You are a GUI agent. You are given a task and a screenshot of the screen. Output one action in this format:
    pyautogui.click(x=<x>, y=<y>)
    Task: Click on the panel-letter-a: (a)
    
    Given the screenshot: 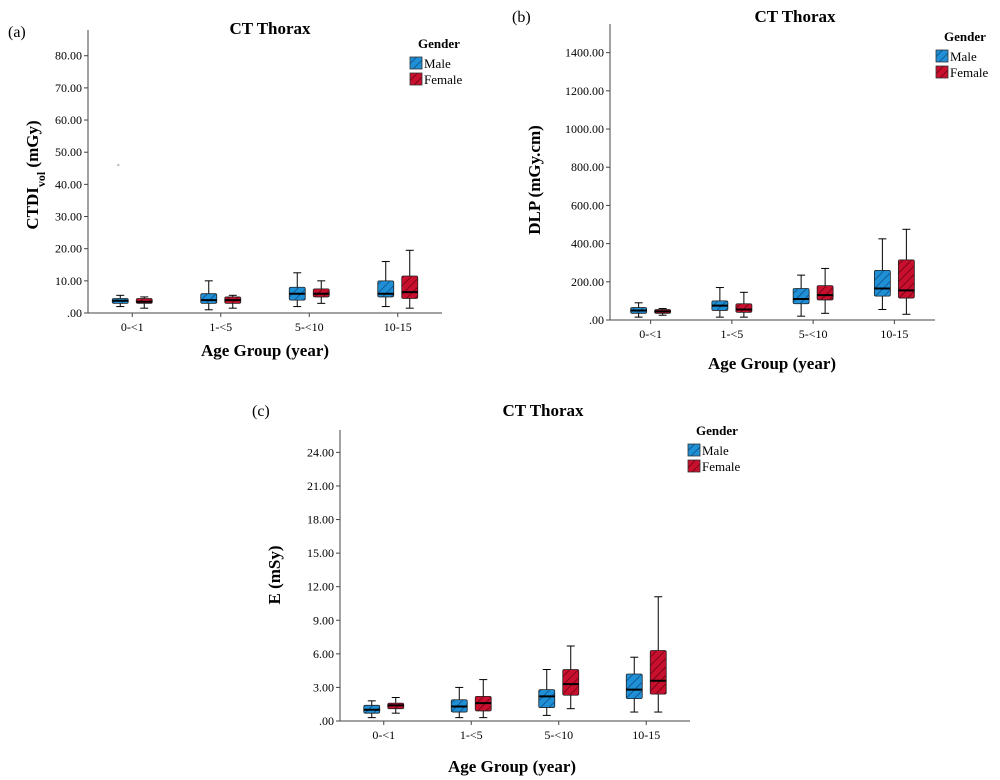 What is the action you would take?
    pyautogui.click(x=17, y=32)
    